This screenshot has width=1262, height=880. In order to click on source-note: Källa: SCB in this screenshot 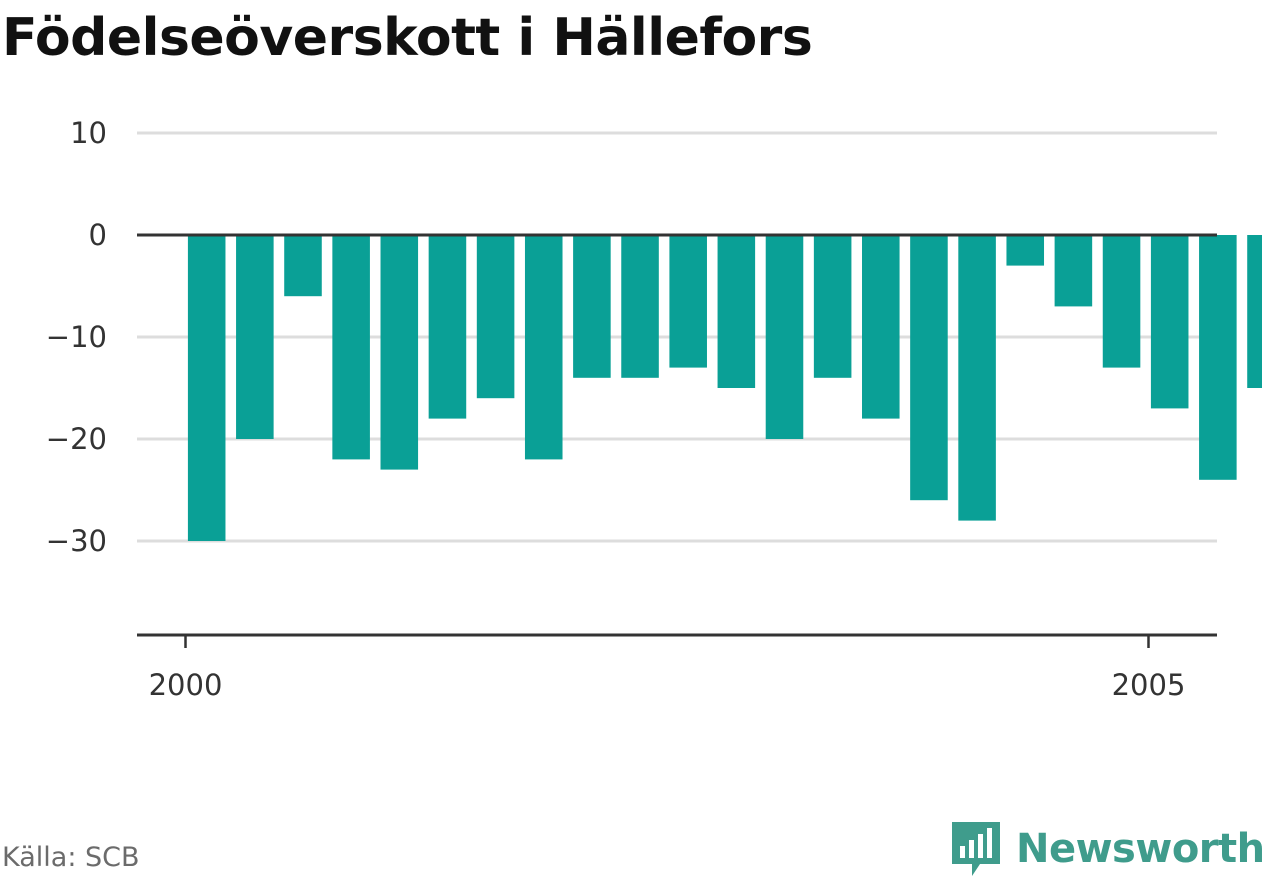, I will do `click(71, 857)`.